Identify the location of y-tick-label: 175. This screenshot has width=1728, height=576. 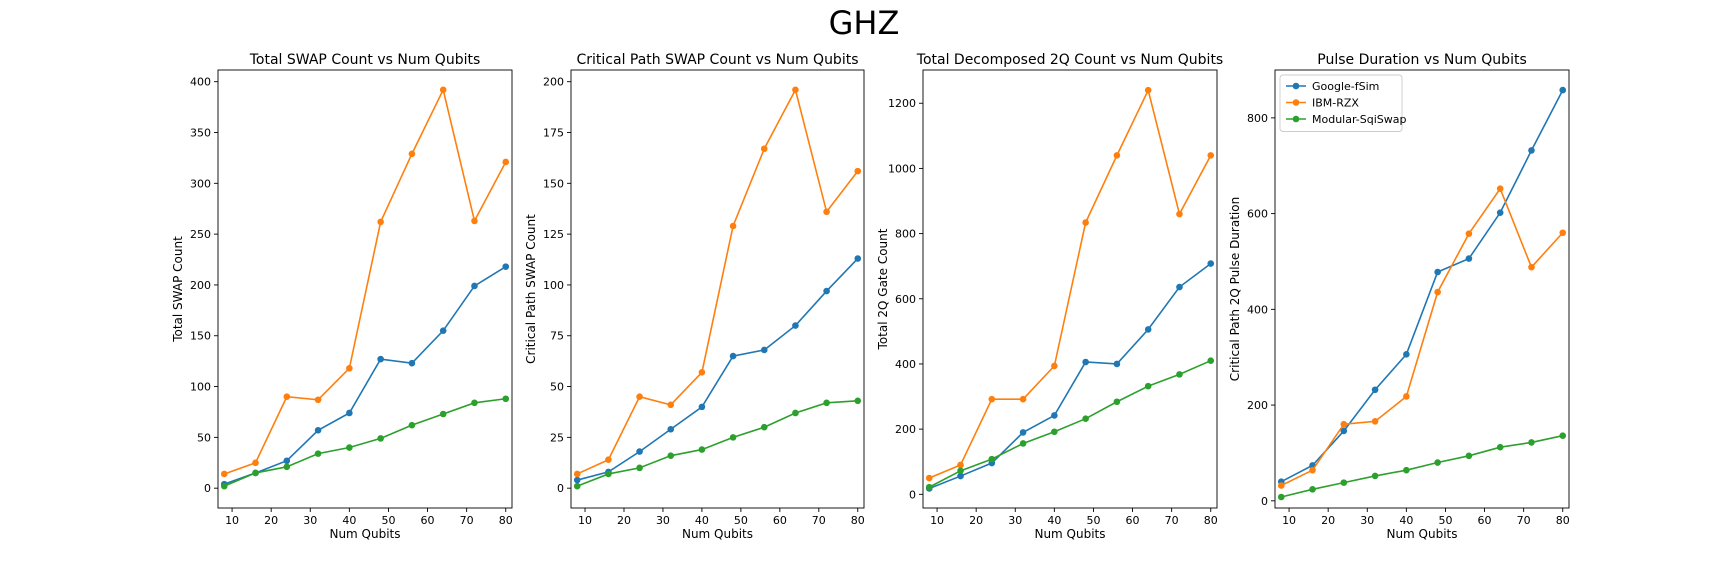
(553, 132).